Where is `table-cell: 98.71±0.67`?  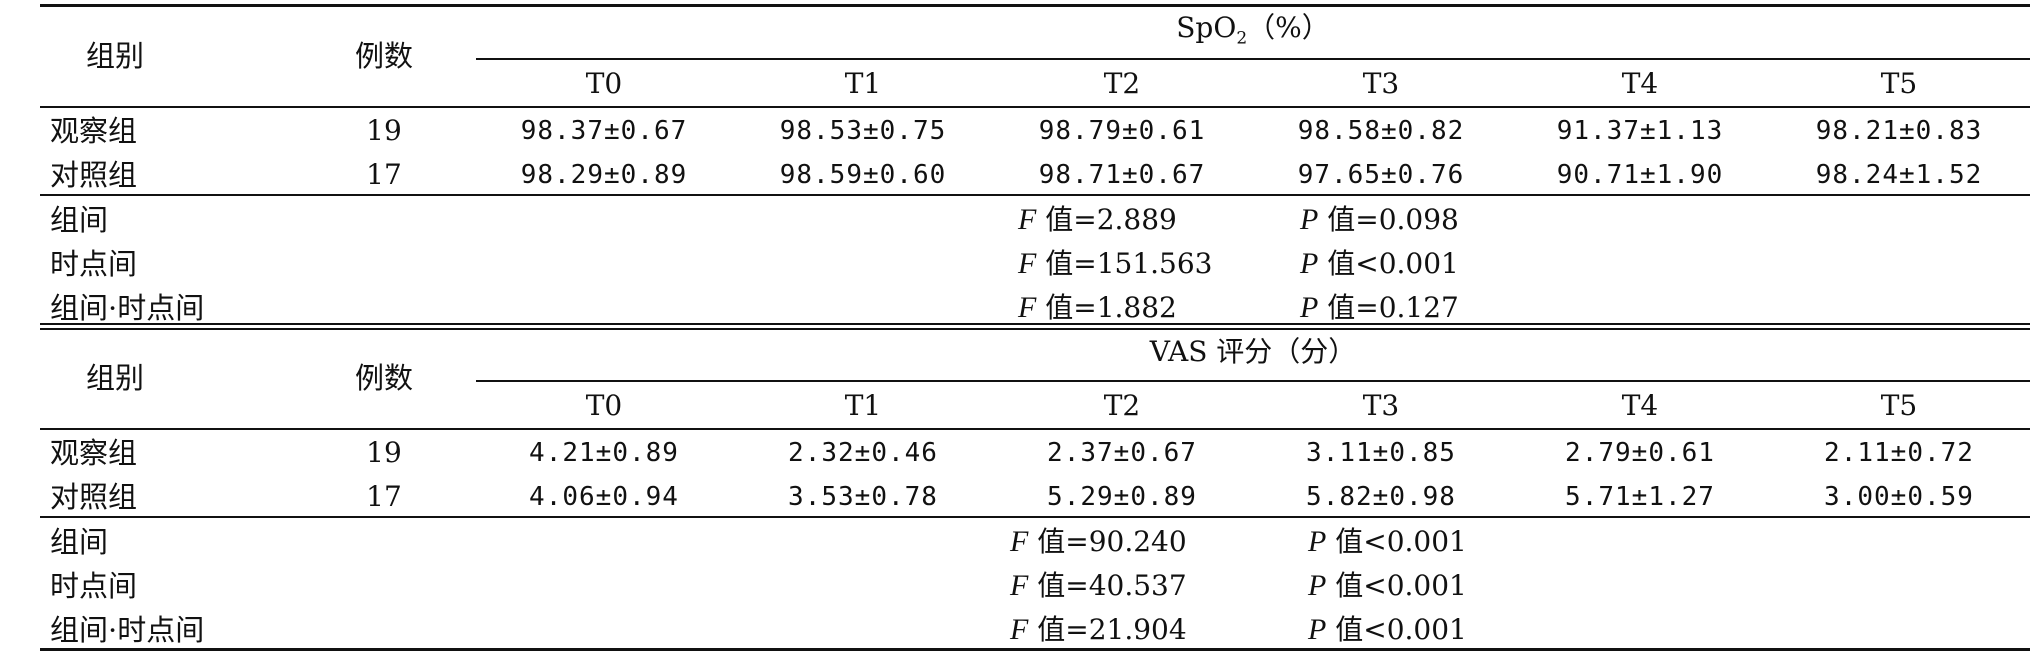 table-cell: 98.71±0.67 is located at coordinates (1122, 175).